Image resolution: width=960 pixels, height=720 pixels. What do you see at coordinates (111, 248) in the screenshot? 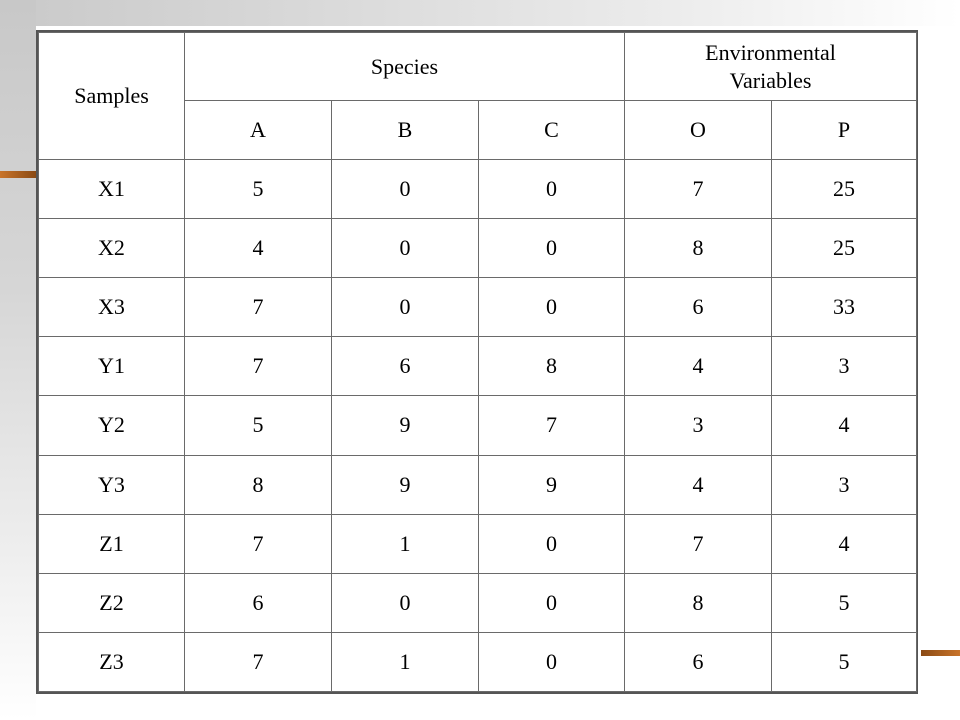
I see `sample-cell: X2` at bounding box center [111, 248].